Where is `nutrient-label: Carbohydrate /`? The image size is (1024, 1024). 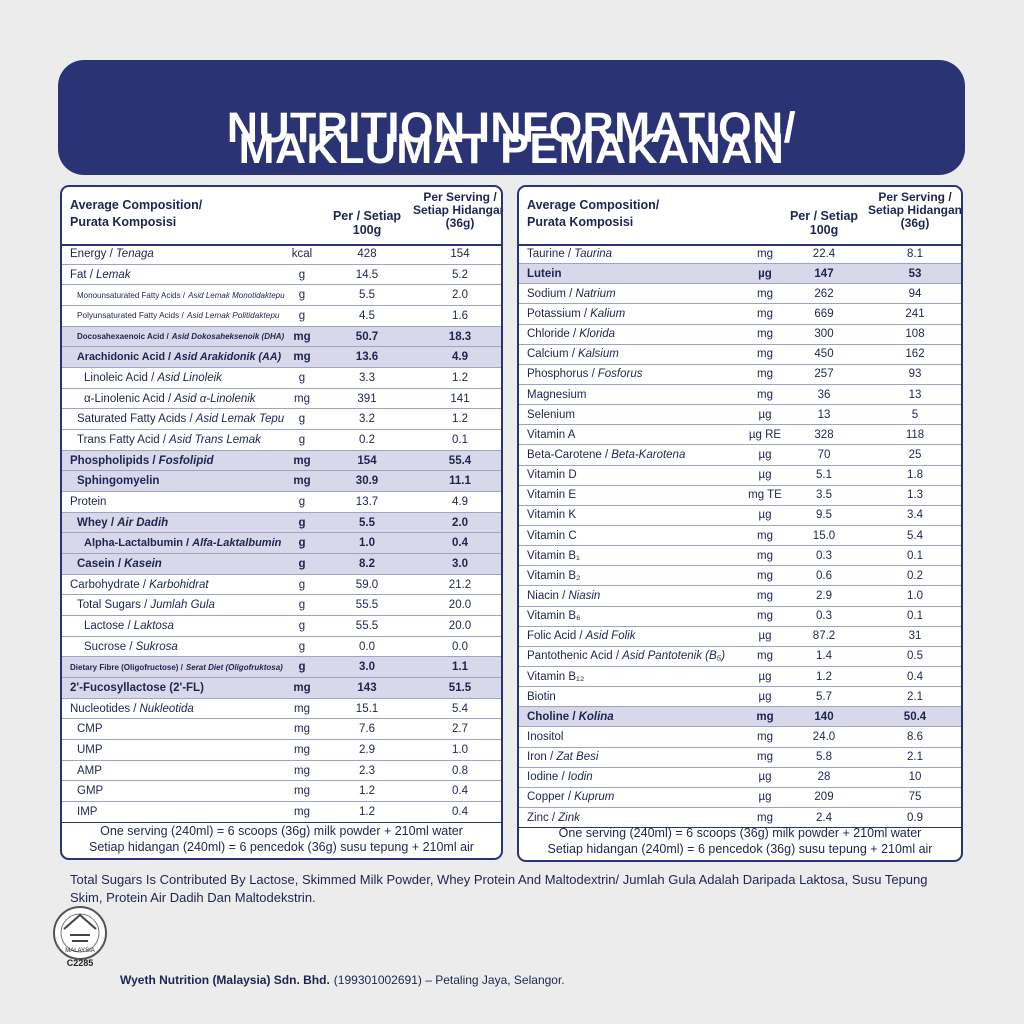 nutrient-label: Carbohydrate / is located at coordinates (108, 584).